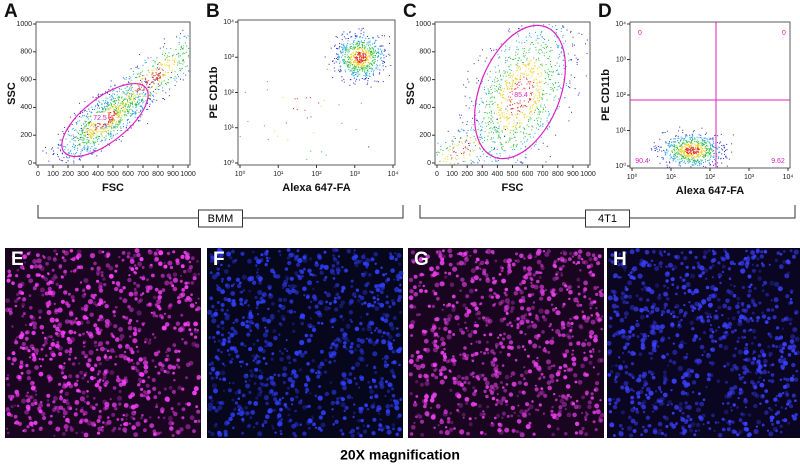 The height and width of the screenshot is (466, 800). Describe the element at coordinates (425, 135) in the screenshot. I see `y-tick-label: 200` at that location.